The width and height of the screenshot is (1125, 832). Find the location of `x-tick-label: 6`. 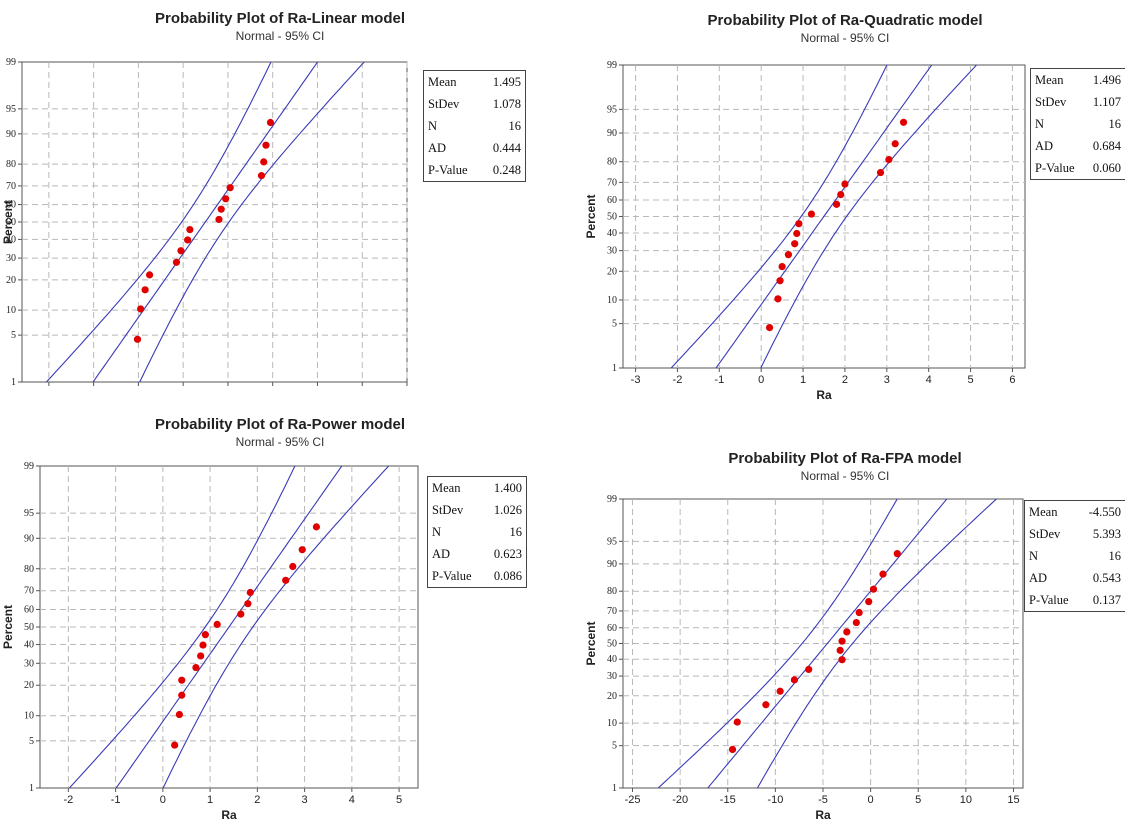

x-tick-label: 6 is located at coordinates (1012, 380).